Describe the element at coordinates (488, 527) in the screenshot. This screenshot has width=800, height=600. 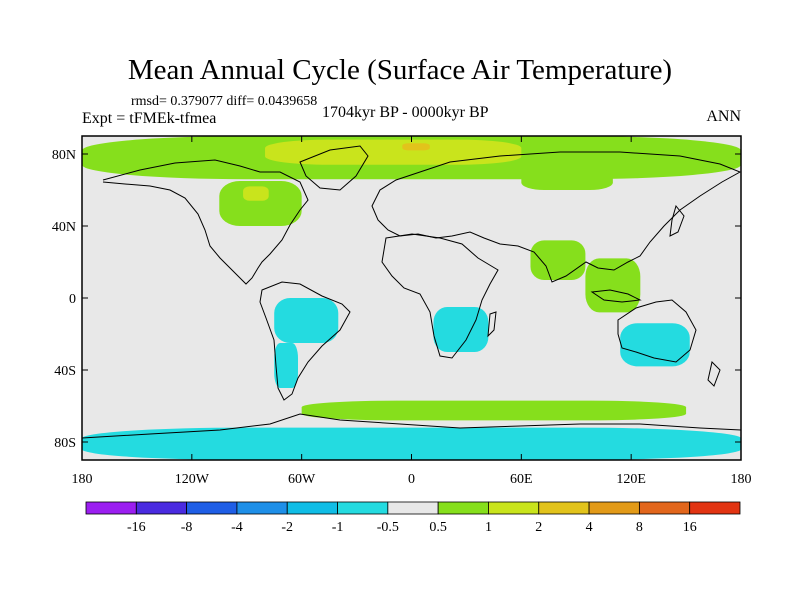
I see `colorbar-label: 1` at that location.